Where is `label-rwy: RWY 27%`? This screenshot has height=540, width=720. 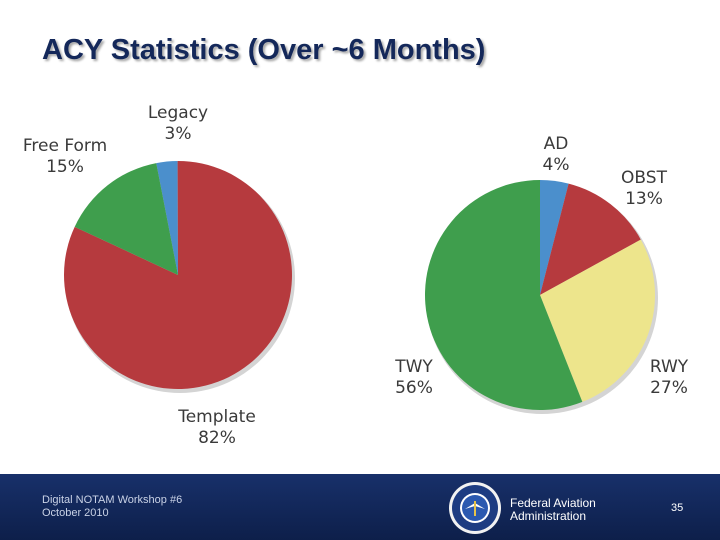 label-rwy: RWY 27% is located at coordinates (669, 378).